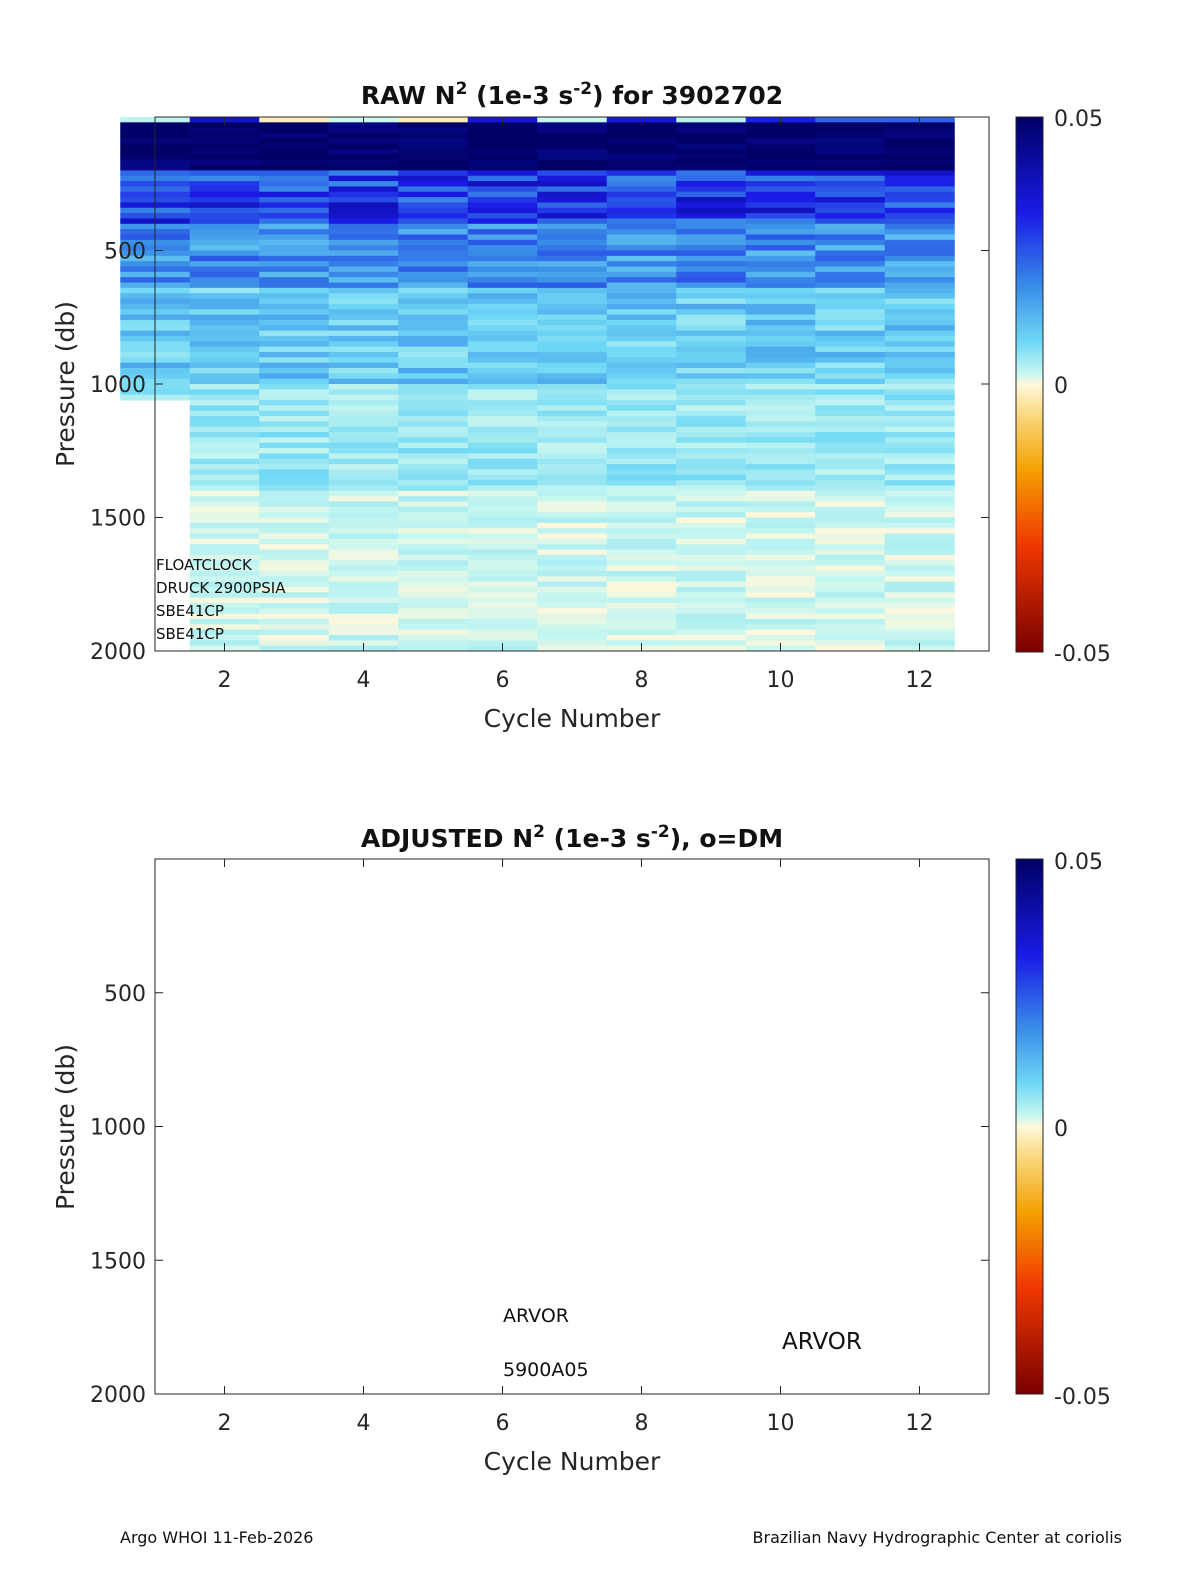 Image resolution: width=1200 pixels, height=1575 pixels. I want to click on raw-y-tick-label: 1000, so click(118, 385).